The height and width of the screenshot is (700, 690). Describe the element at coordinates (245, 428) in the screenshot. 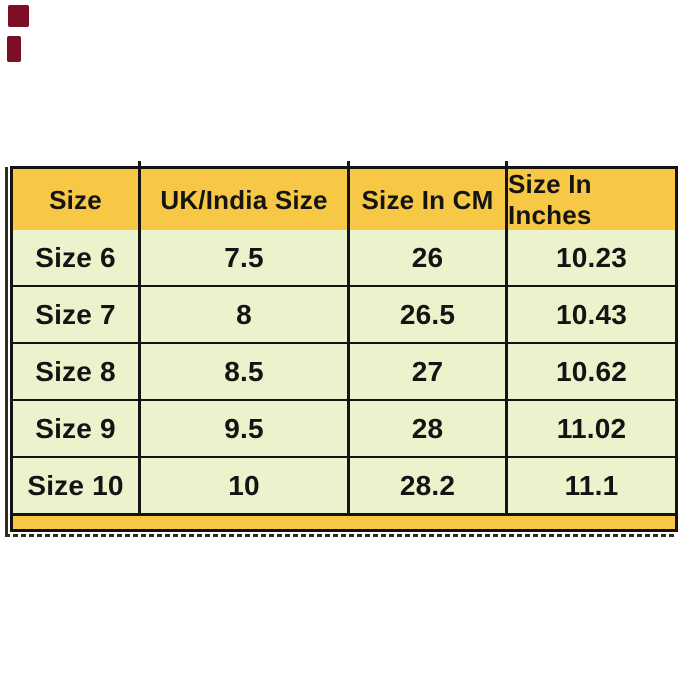

I see `cell-uk-india-size: 9.5` at that location.